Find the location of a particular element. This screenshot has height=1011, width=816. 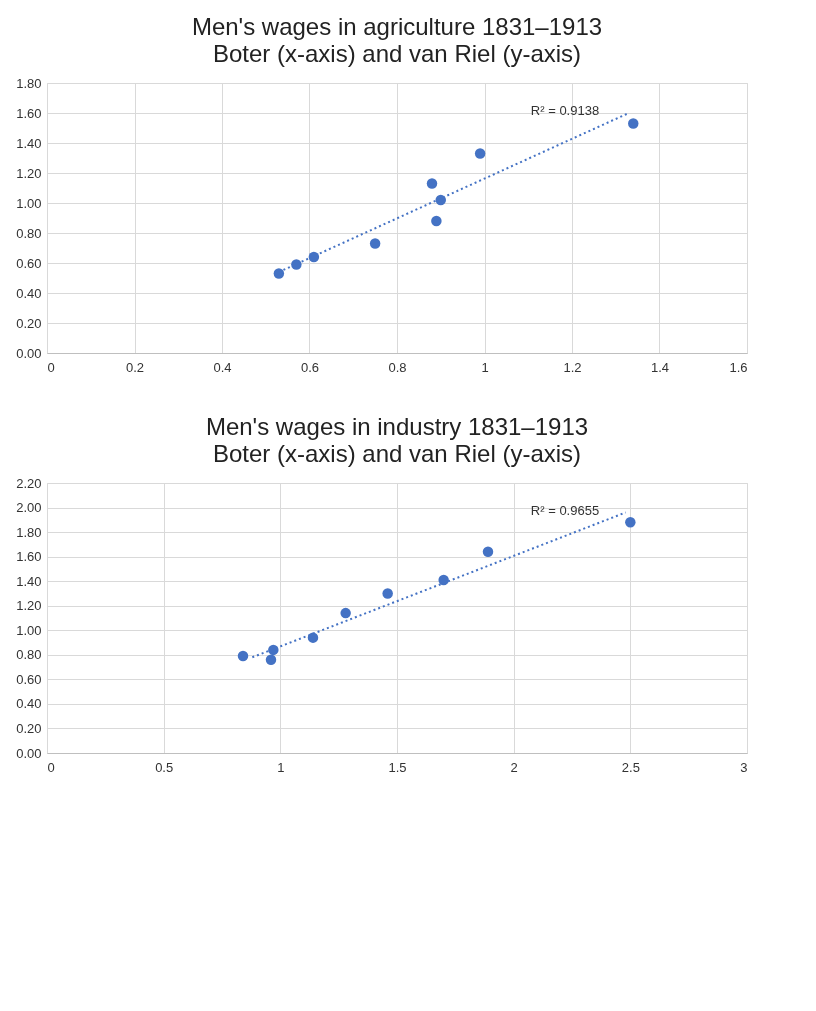

x-tick-label: 0.2 is located at coordinates (135, 367).